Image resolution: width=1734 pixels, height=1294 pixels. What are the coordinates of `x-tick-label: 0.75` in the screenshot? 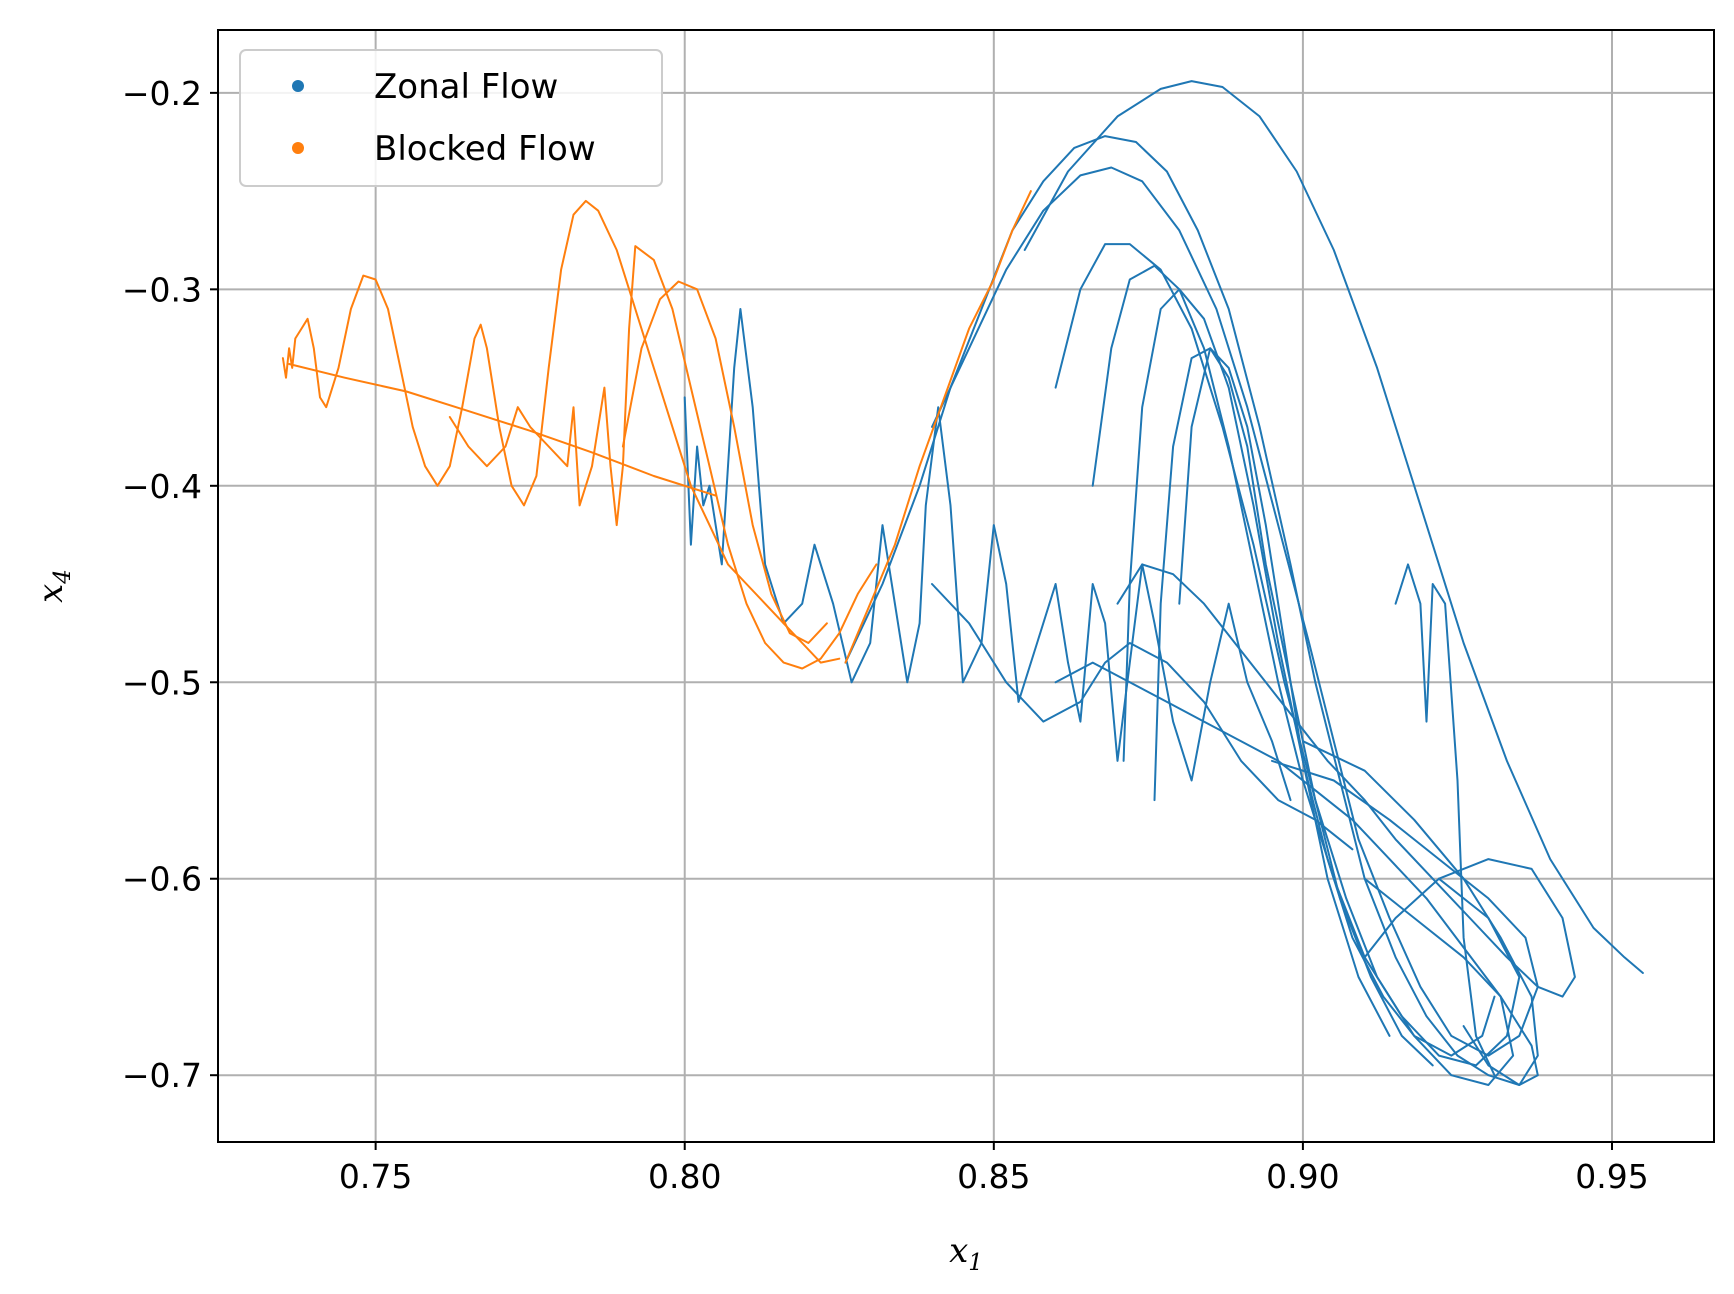 It's located at (375, 1176).